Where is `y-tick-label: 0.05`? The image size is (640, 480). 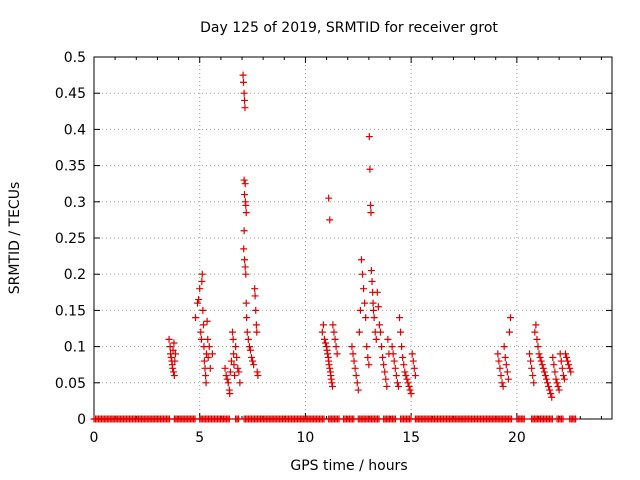
y-tick-label: 0.05 is located at coordinates (70, 384).